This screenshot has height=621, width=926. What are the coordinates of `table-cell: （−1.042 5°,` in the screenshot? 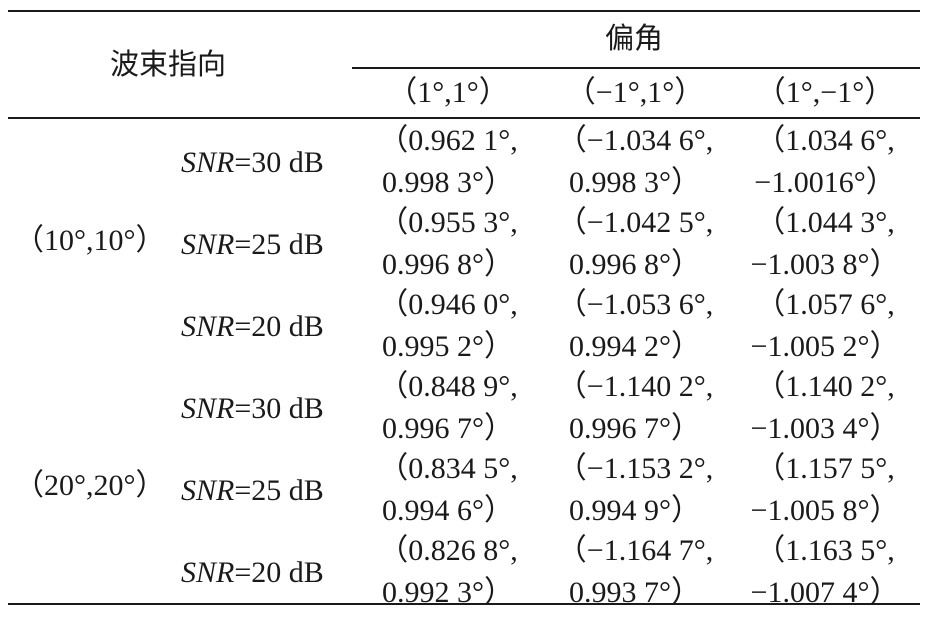 It's located at (635, 222).